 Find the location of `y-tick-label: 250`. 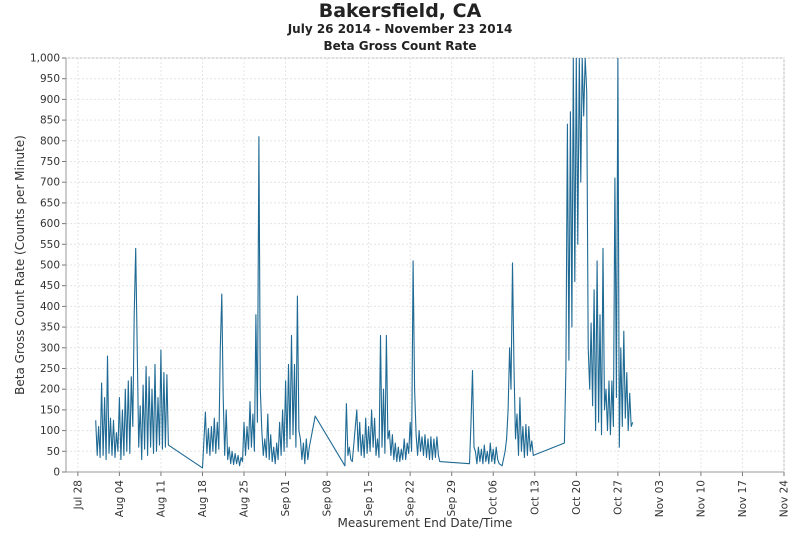

y-tick-label: 250 is located at coordinates (50, 369).